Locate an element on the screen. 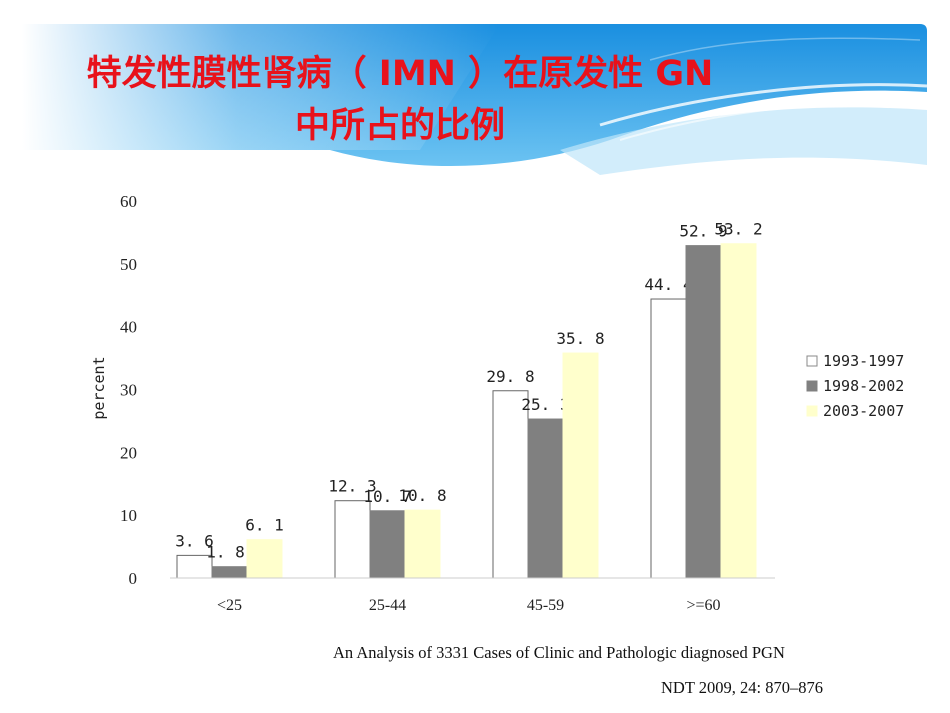  y-tick-label: 0 is located at coordinates (133, 578).